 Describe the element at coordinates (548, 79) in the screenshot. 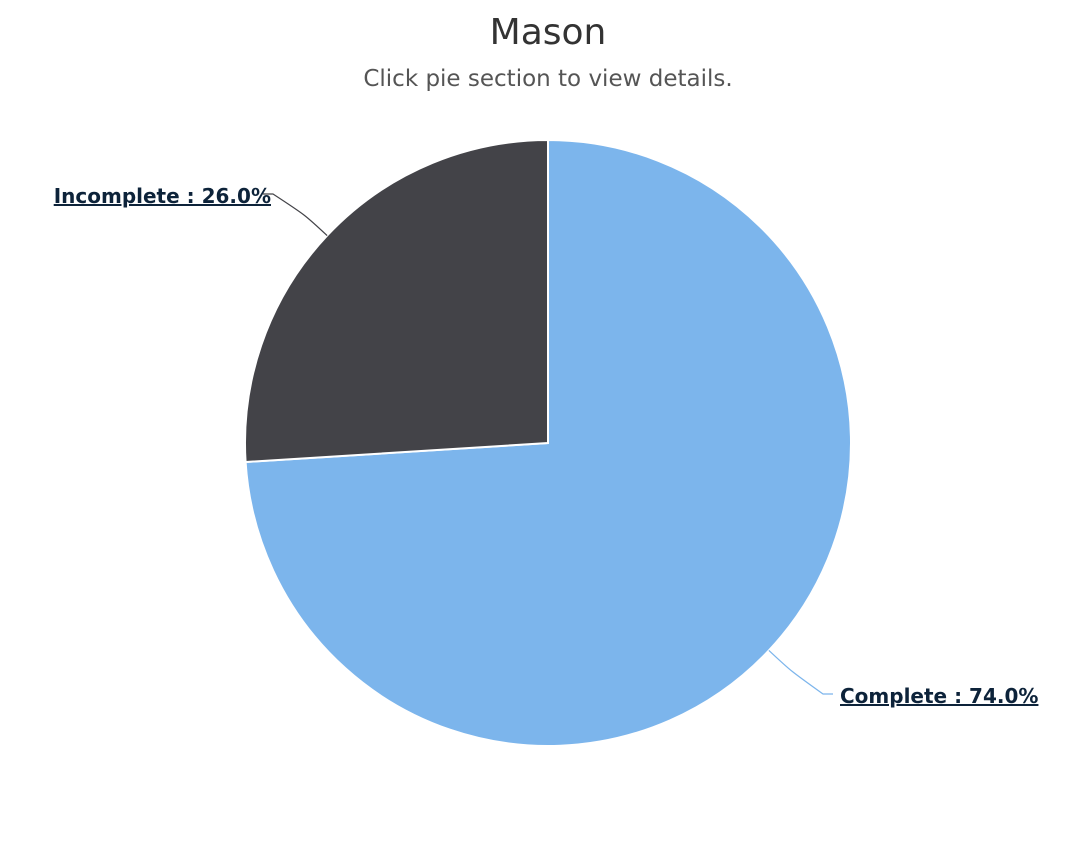

I see `chart-subtitle: Click pie section to view details.` at that location.